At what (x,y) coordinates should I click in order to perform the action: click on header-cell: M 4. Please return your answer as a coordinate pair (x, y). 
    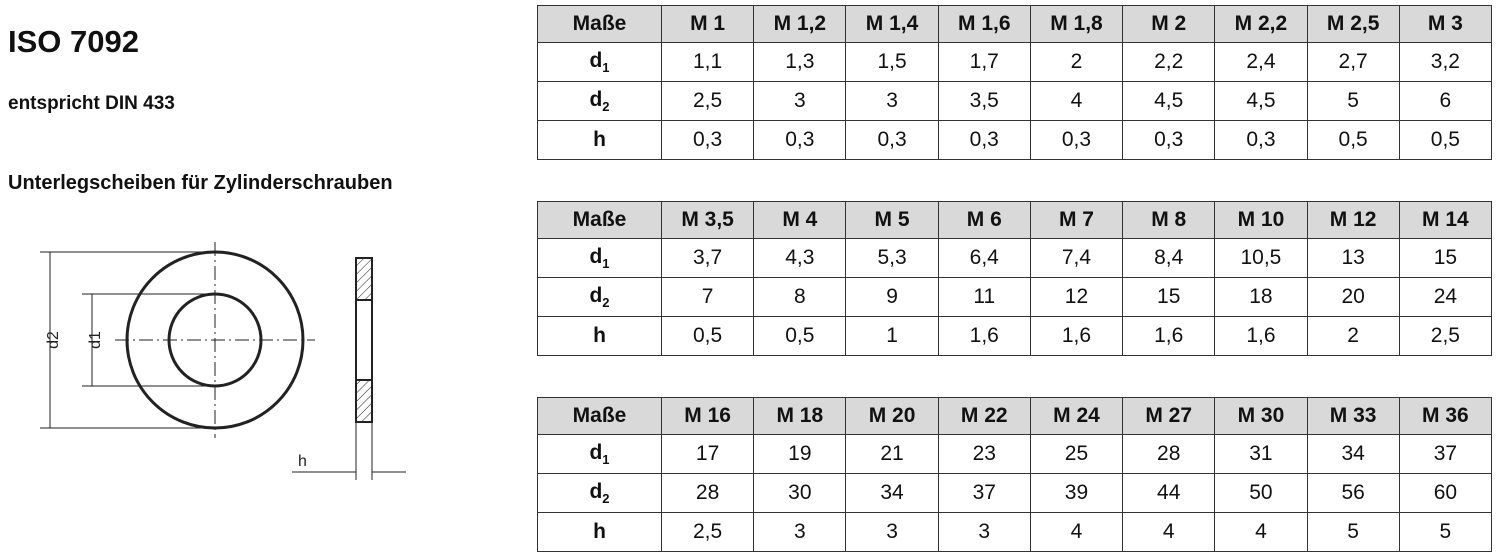
    Looking at the image, I should click on (800, 220).